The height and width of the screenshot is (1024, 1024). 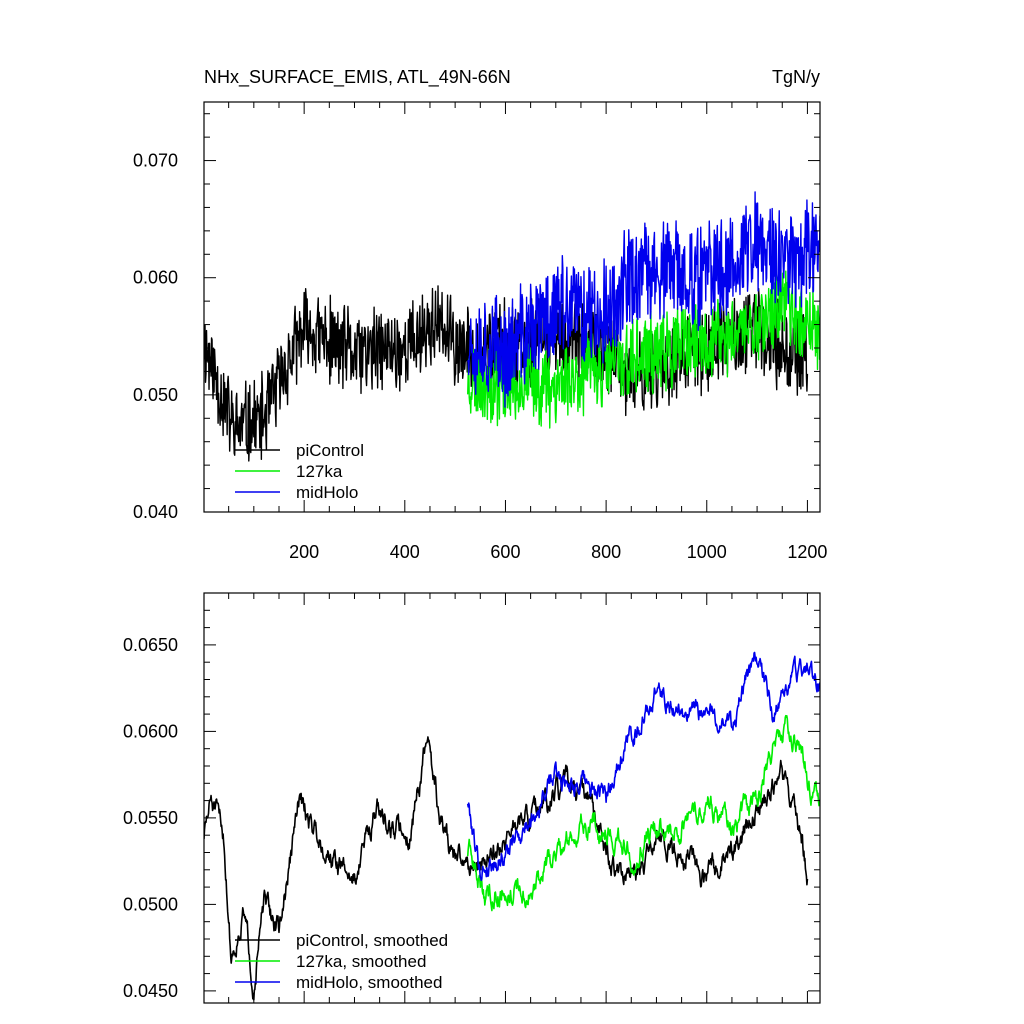 What do you see at coordinates (405, 552) in the screenshot?
I see `x-tick-label: 400` at bounding box center [405, 552].